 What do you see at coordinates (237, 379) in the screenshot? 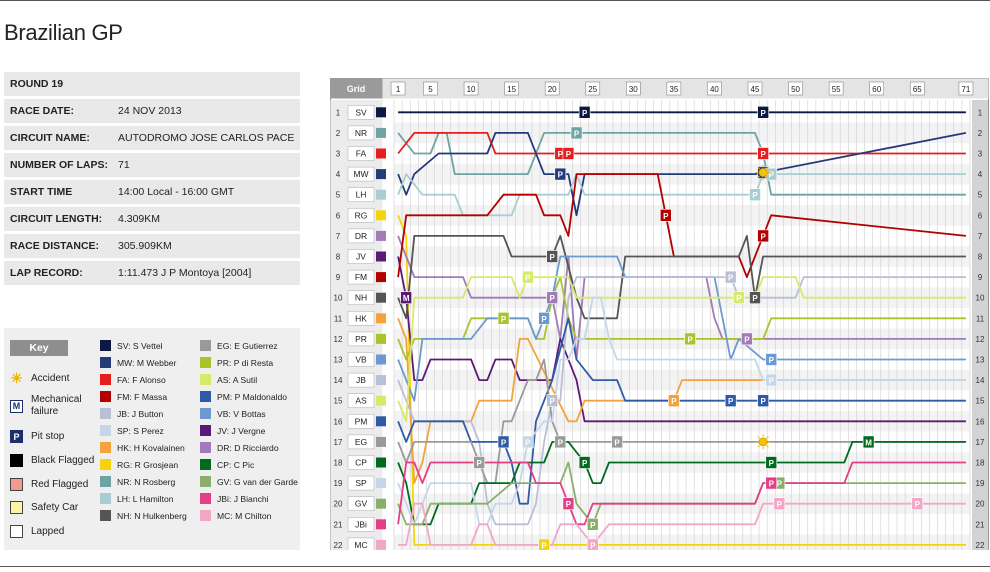
I see `driver-name: AS: A Sutil` at bounding box center [237, 379].